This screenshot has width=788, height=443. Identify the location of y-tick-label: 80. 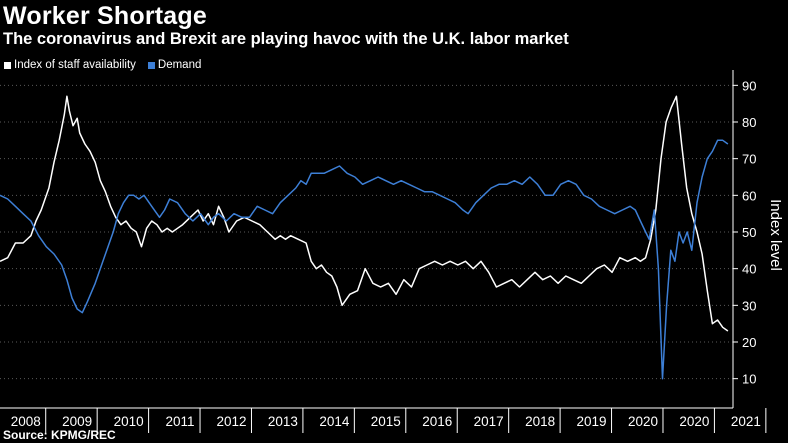
(749, 122).